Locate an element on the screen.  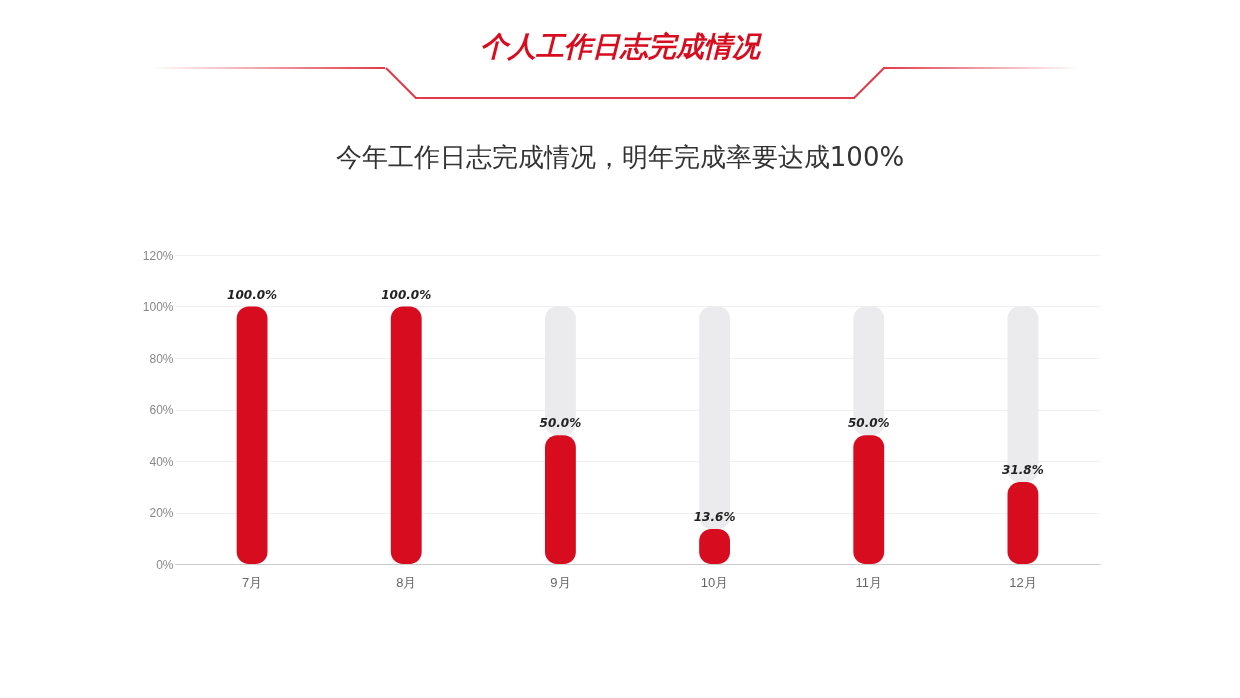
chart-subtitle: 今年工作日志完成情况，明年完成率要达成100% is located at coordinates (620, 157).